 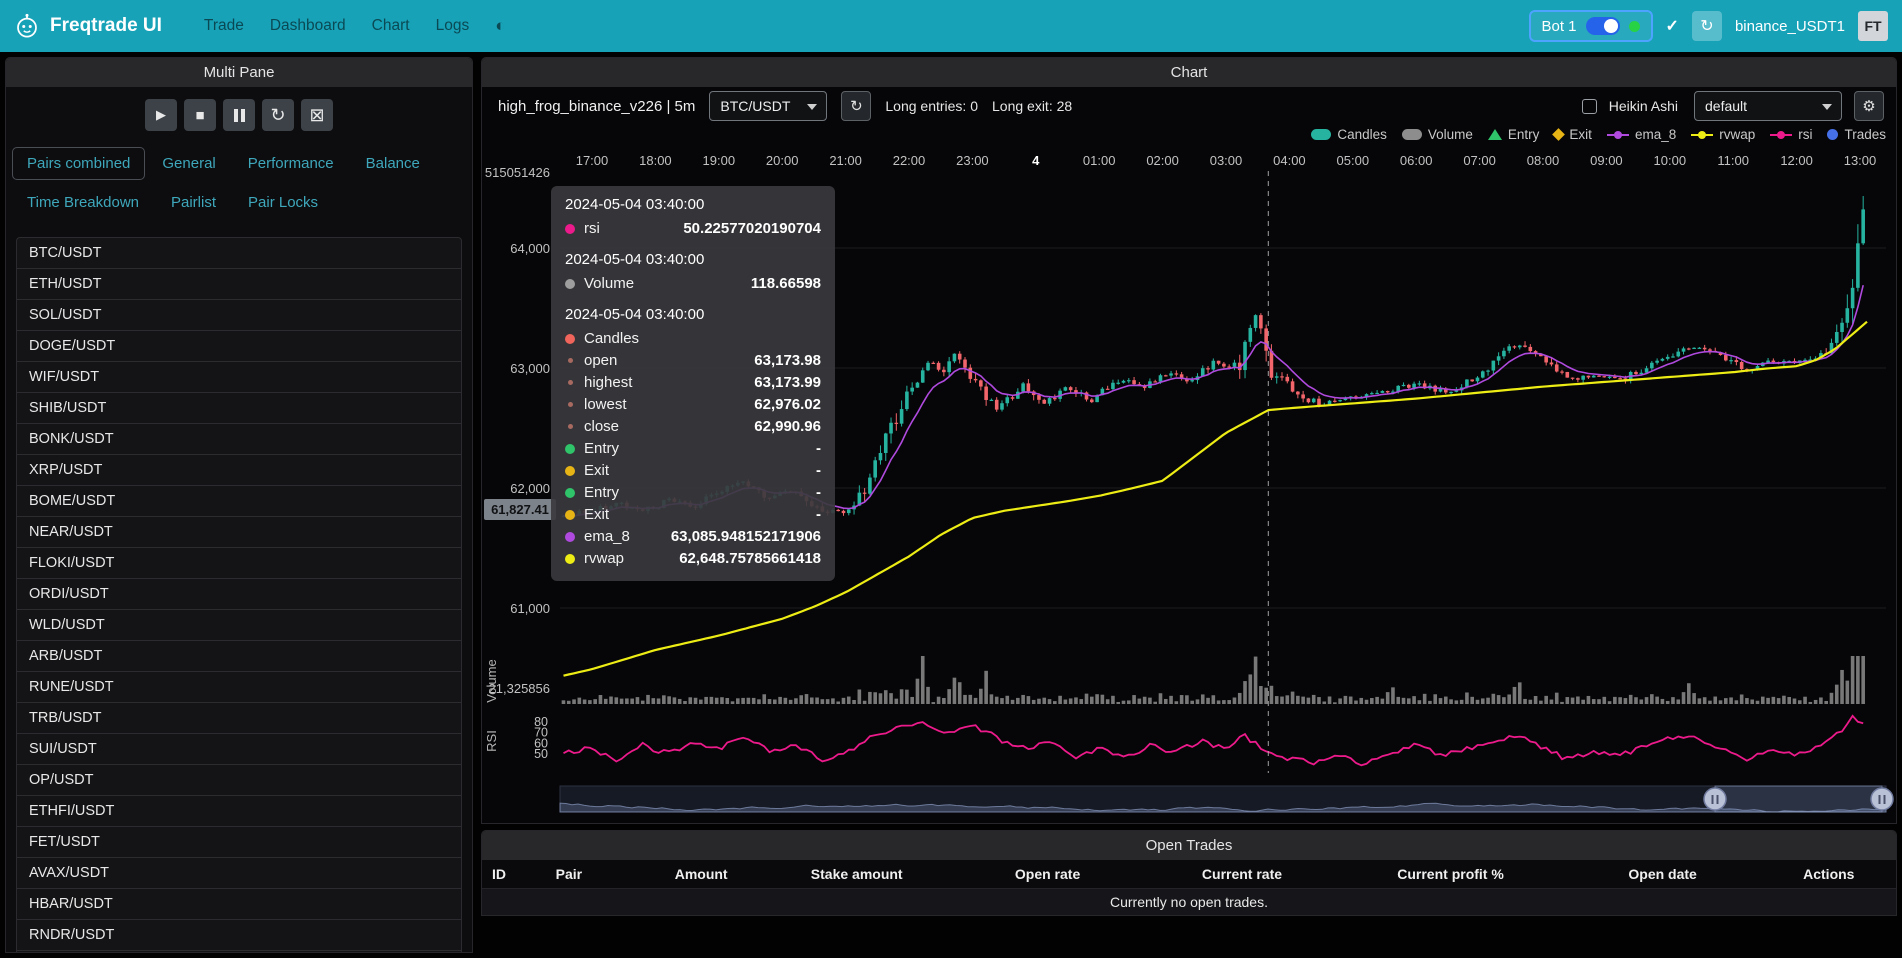 I want to click on playback-controls: ▶ ■ ↻ ⊠, so click(x=239, y=114).